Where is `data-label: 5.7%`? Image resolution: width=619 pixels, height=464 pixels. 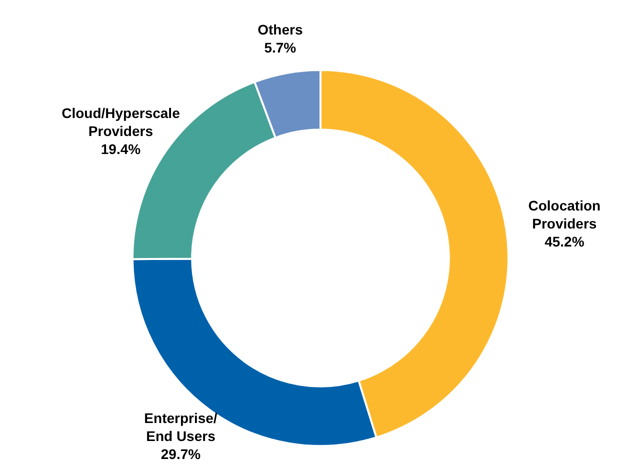 data-label: 5.7% is located at coordinates (280, 47).